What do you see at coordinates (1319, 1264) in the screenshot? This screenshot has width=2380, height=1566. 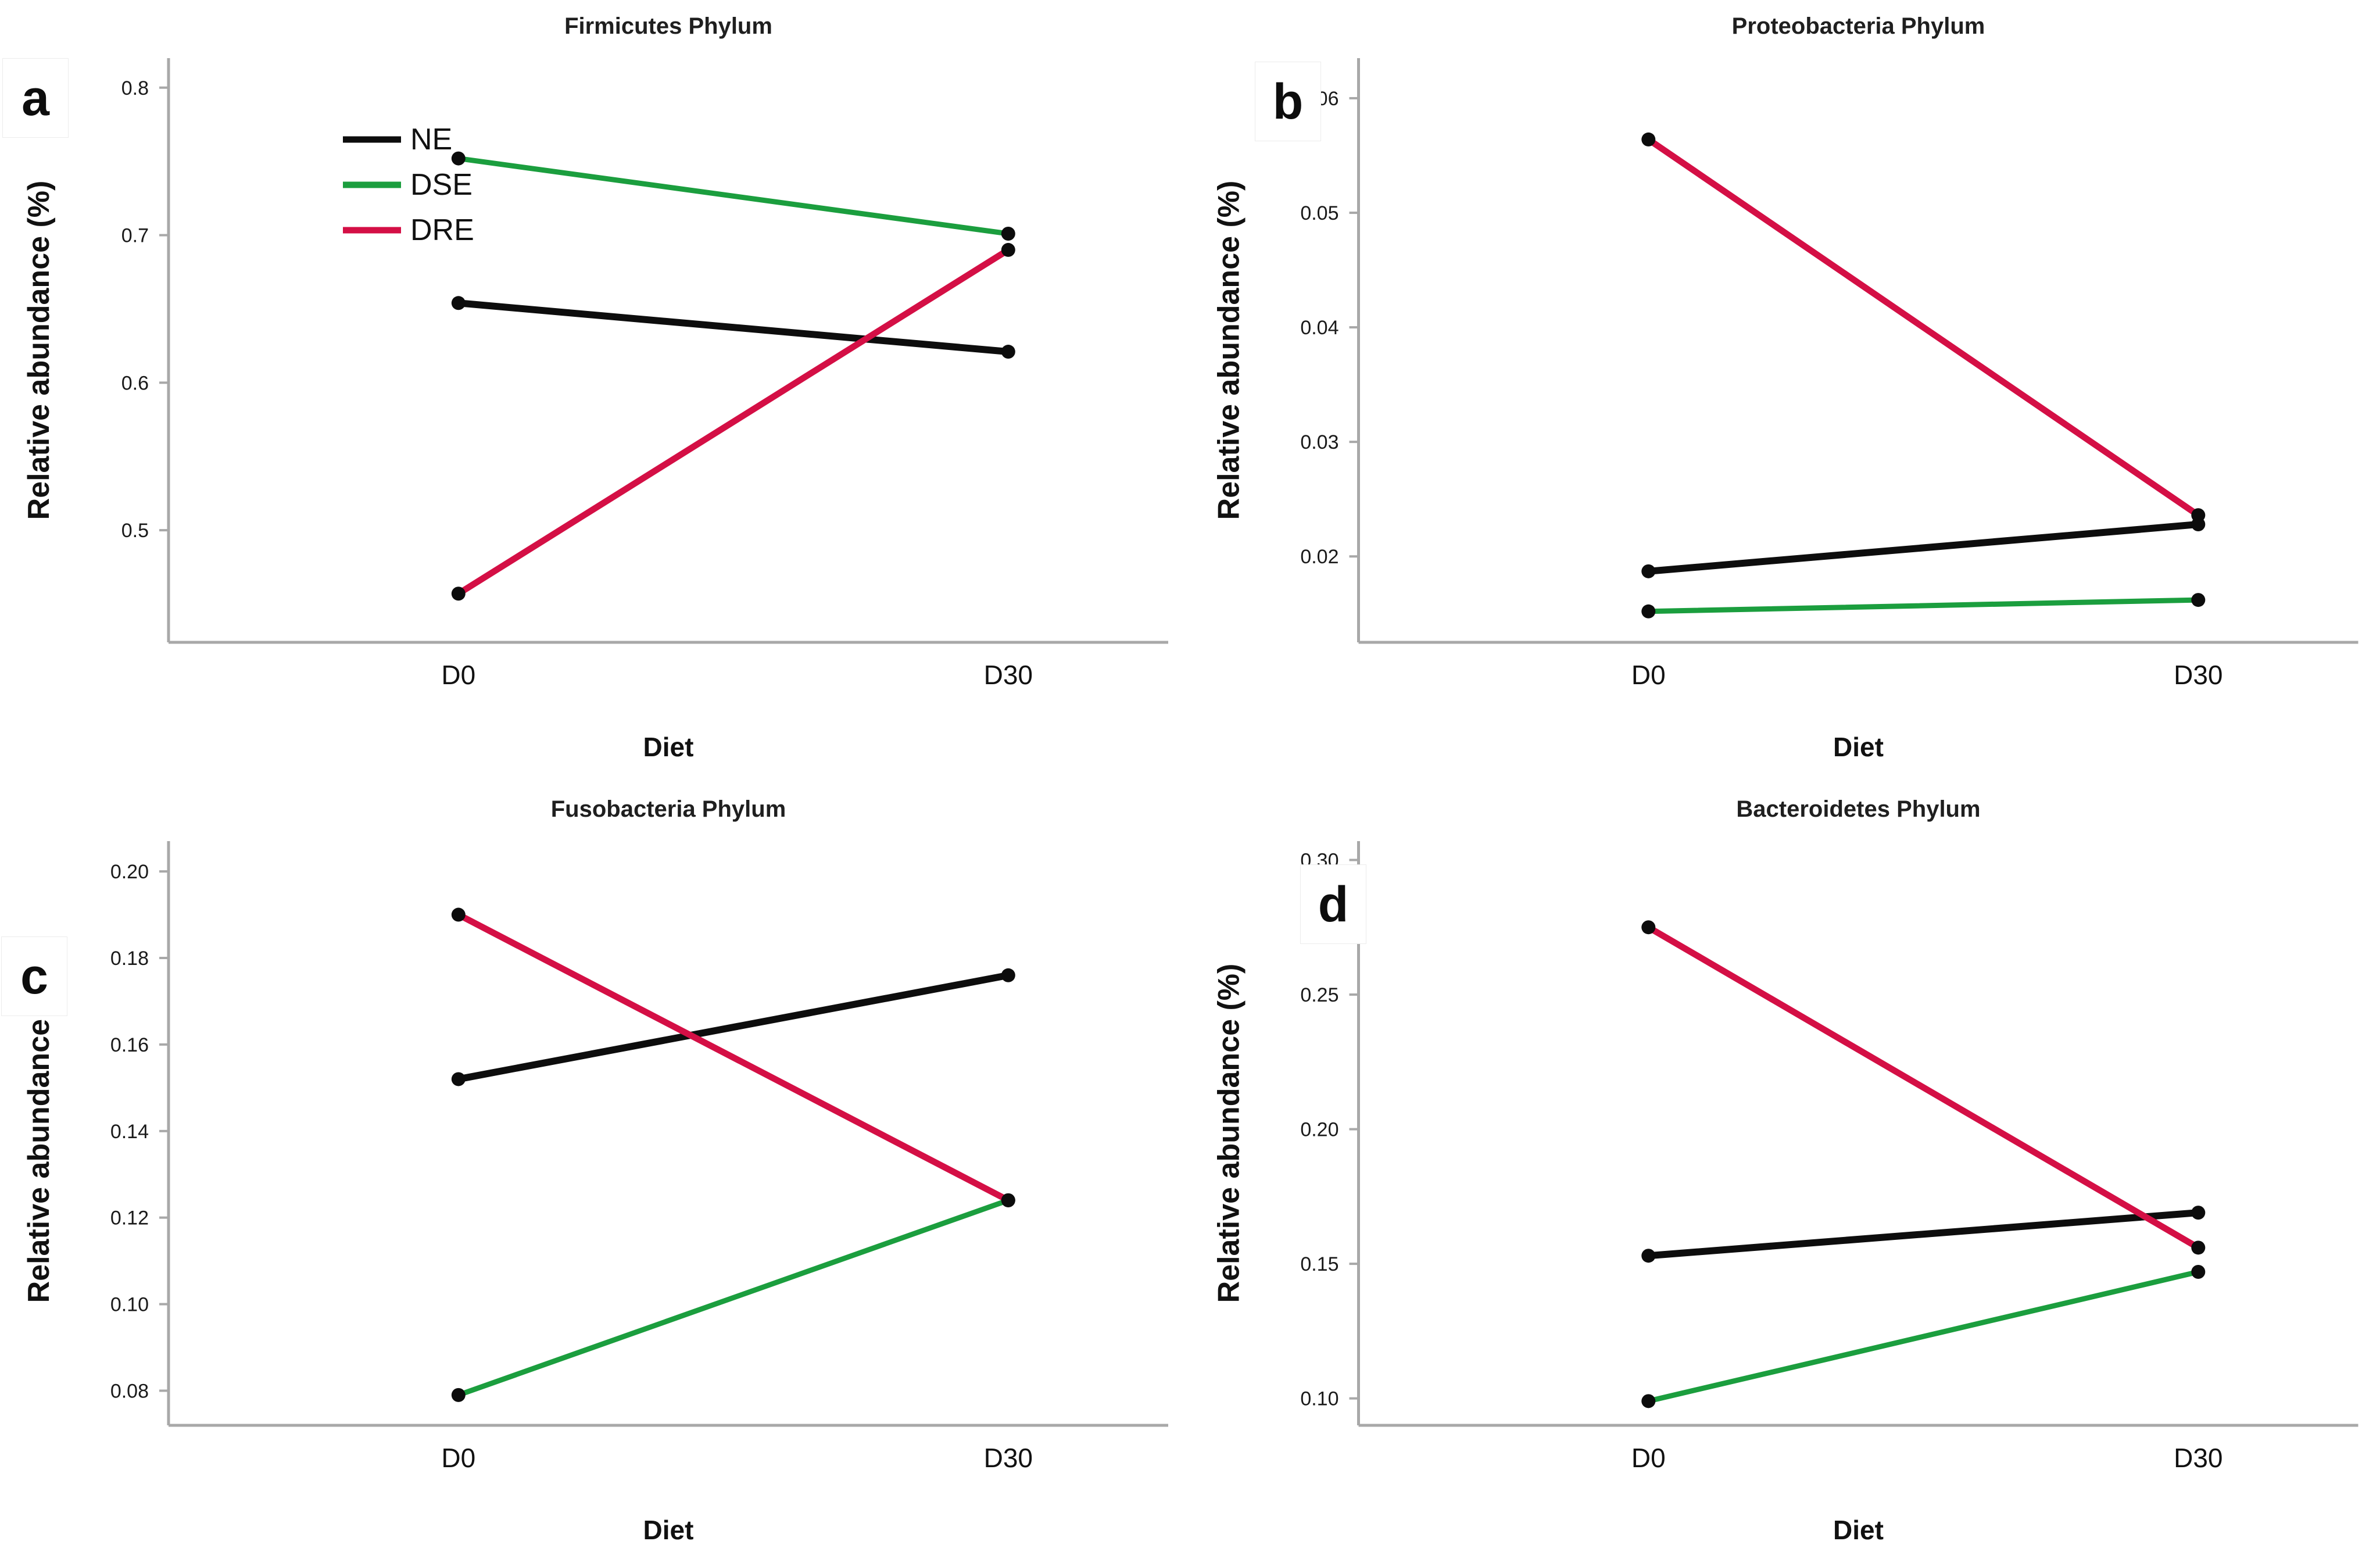 I see `y-tick-label: 0.15` at bounding box center [1319, 1264].